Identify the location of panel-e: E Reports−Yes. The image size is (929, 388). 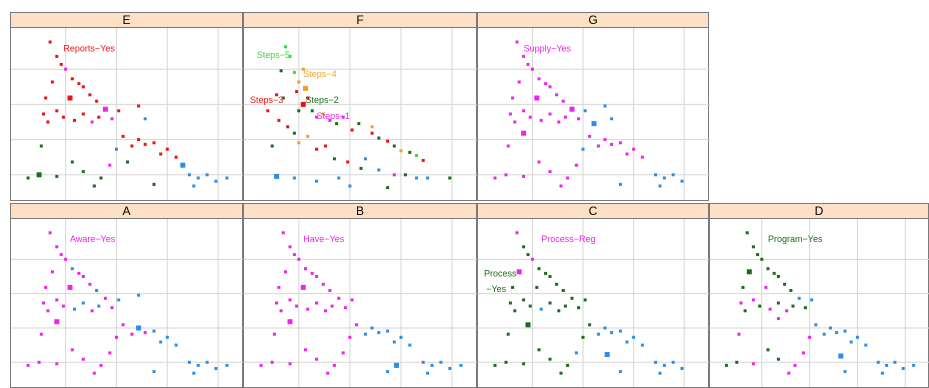
(127, 106).